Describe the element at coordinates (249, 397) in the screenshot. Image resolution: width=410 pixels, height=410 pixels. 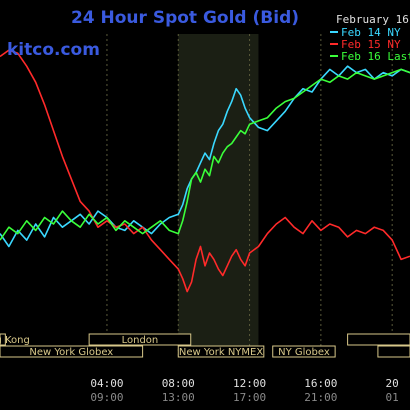
I see `x-tick-sublabel-2: 17:00` at that location.